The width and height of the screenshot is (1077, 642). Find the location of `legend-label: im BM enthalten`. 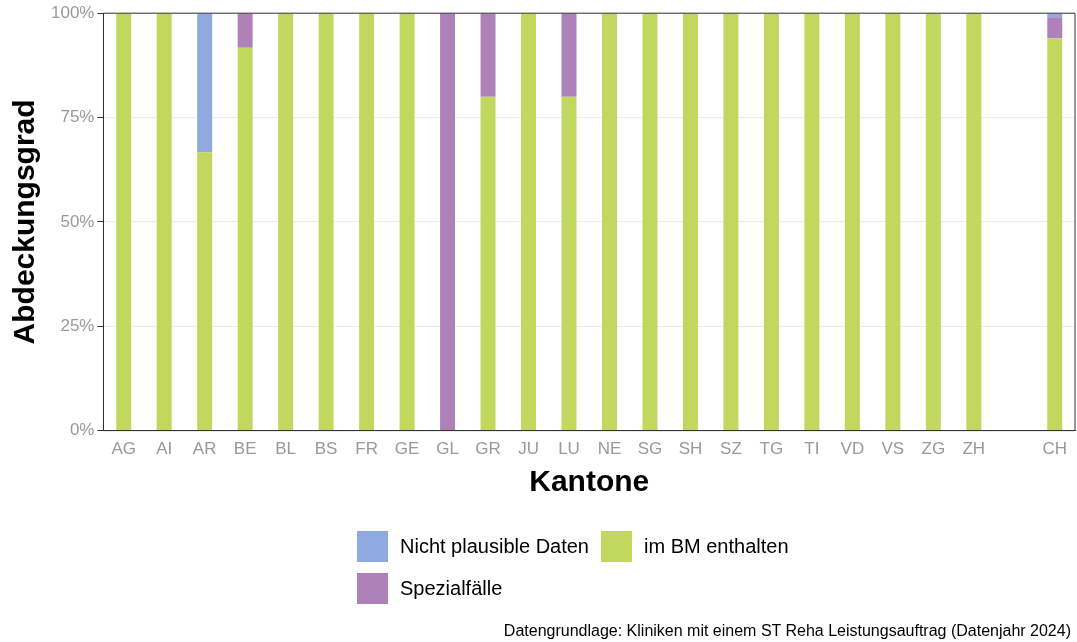

legend-label: im BM enthalten is located at coordinates (716, 546).